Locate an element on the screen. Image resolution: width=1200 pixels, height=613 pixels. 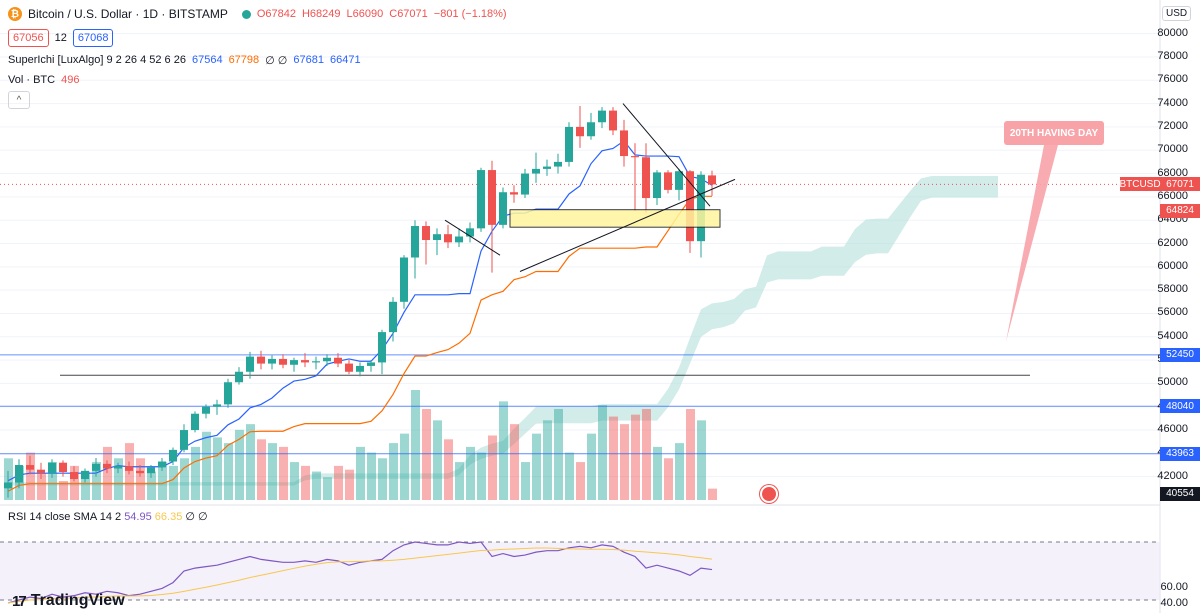
price-badge: 52450 is located at coordinates (1180, 354).